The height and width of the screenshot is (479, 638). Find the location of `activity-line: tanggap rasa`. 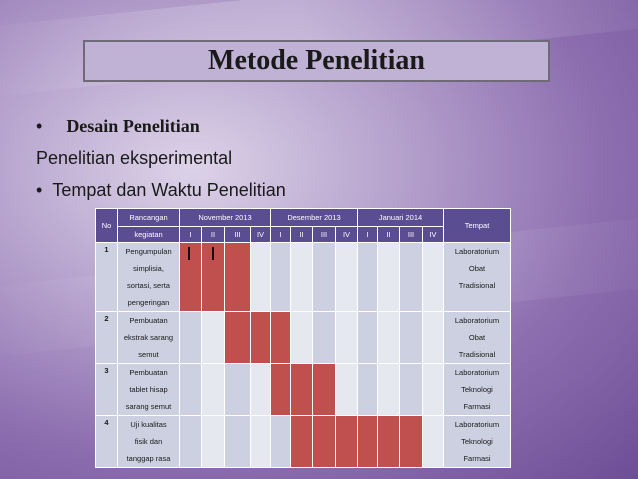

activity-line: tanggap rasa is located at coordinates (148, 458).